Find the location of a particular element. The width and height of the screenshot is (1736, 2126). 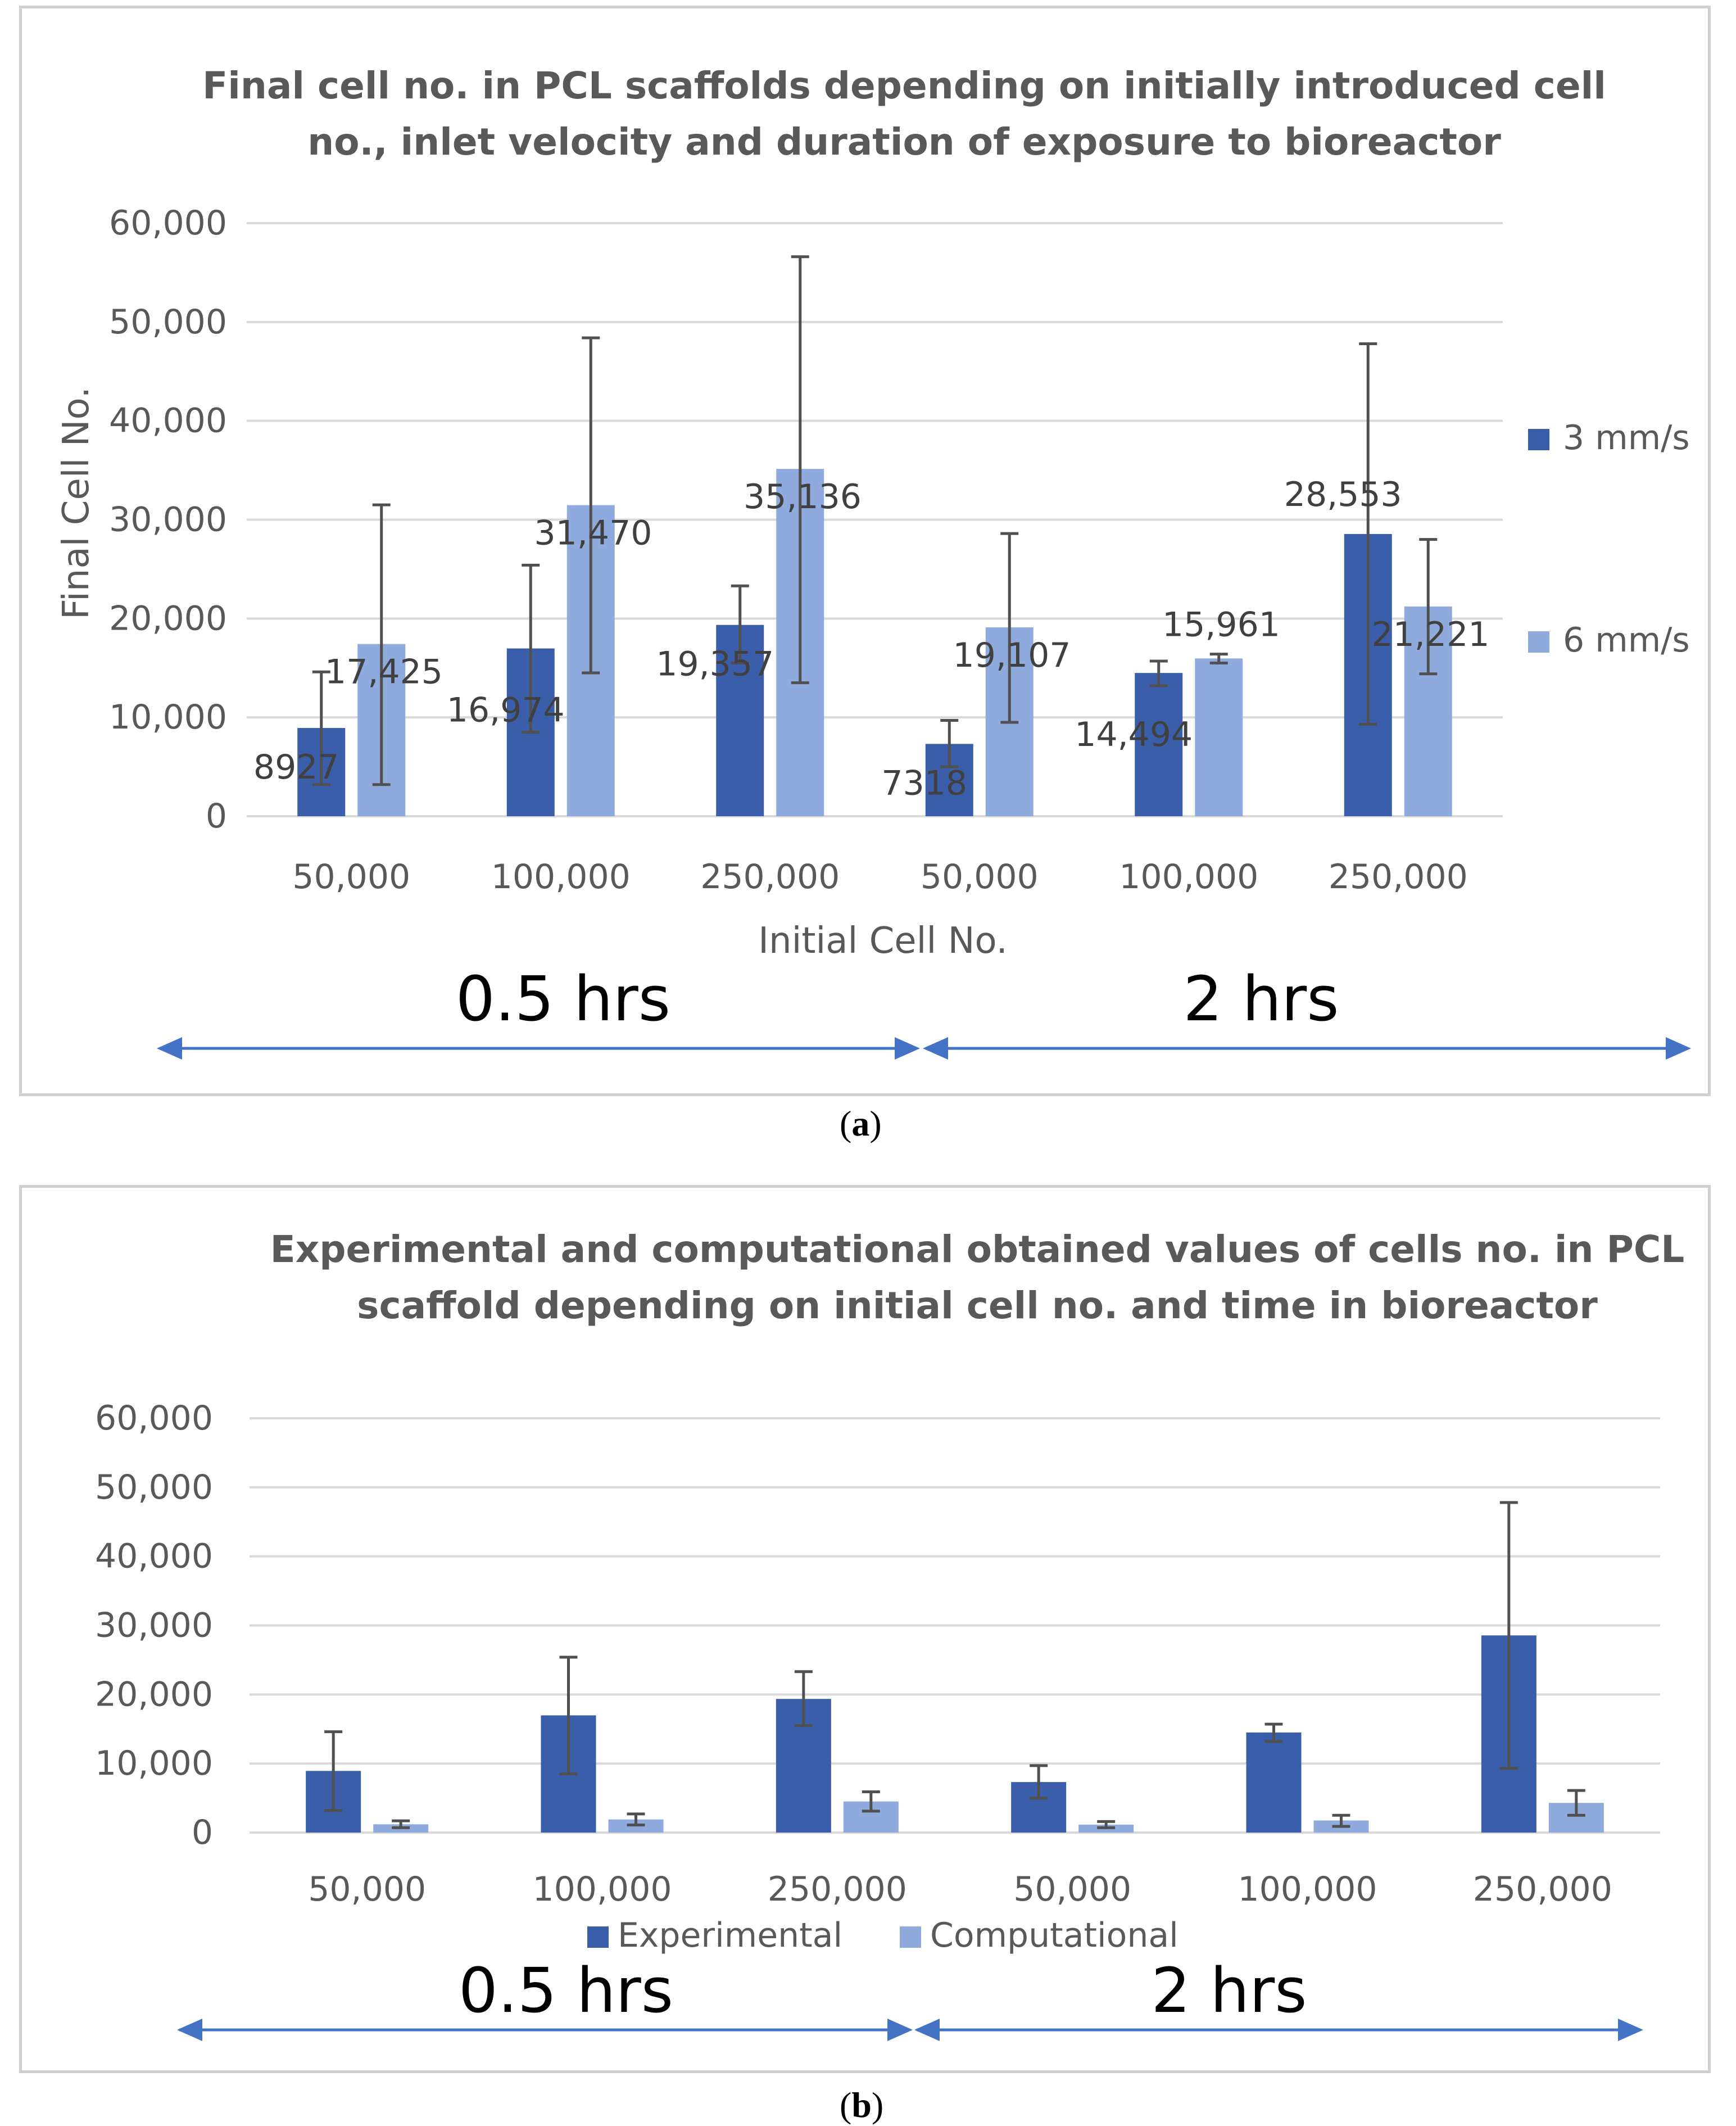

legend-swatch-3mms is located at coordinates (1538, 439).